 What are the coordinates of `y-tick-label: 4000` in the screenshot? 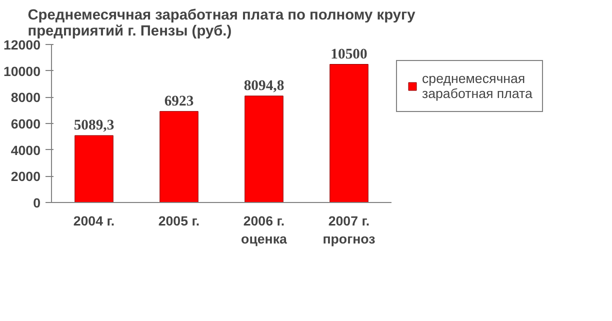 It's located at (25, 150).